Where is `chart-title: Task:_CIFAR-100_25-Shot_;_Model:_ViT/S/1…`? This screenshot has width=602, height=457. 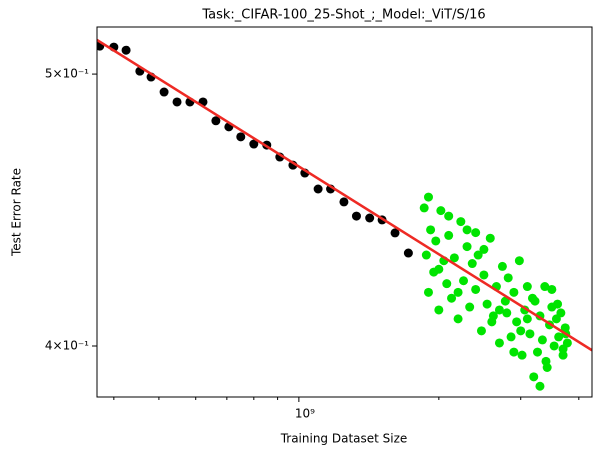
chart-title: Task:_CIFAR-100_25-Shot_;_Model:_ViT/S/1… is located at coordinates (343, 15).